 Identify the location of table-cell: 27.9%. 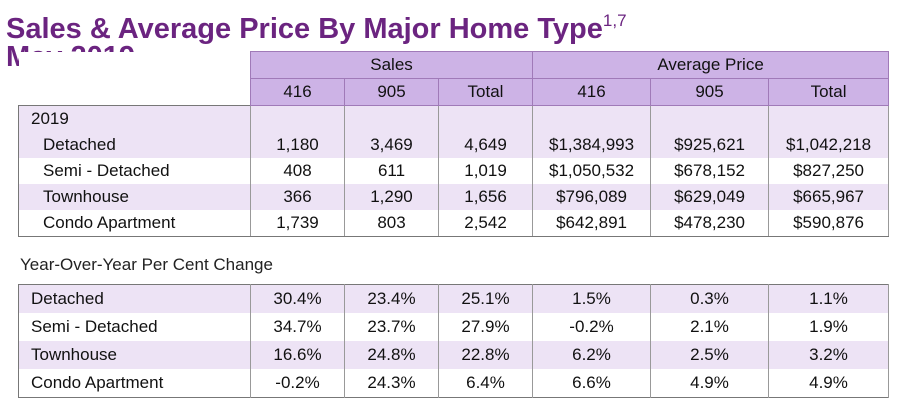
(485, 327).